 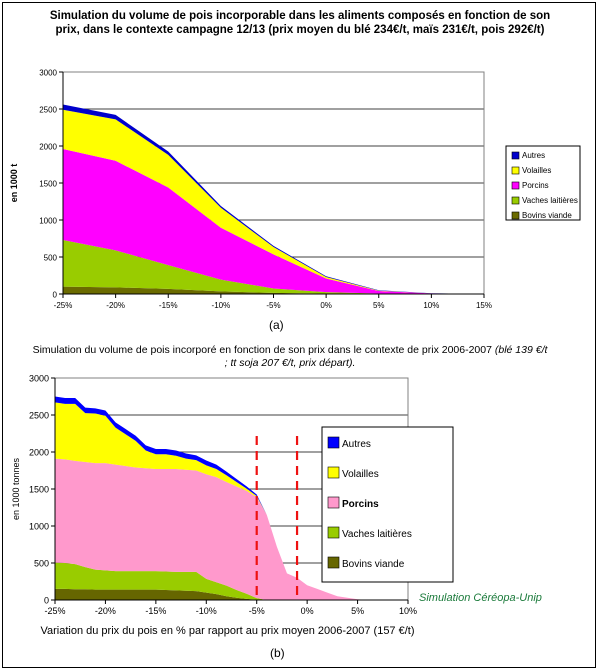 I want to click on y-axis-label: en 1000 tonnes, so click(x=16, y=488).